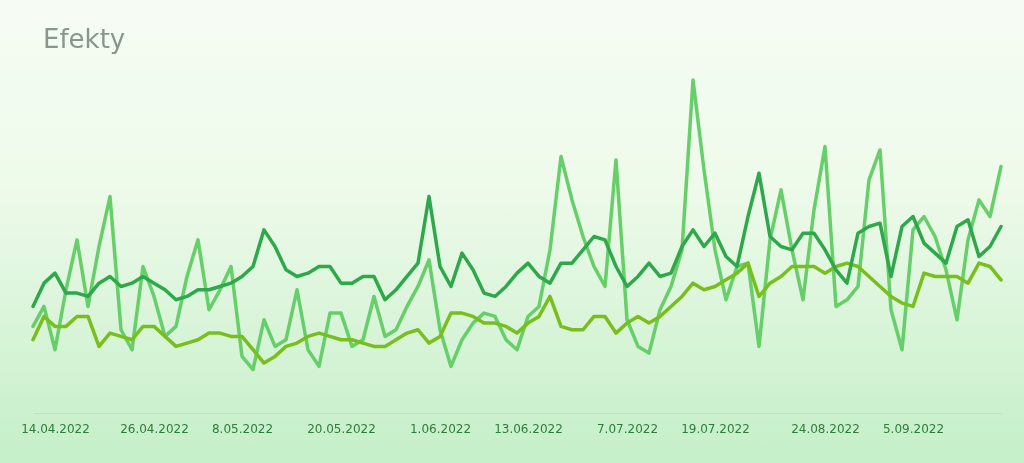 This screenshot has width=1024, height=463. What do you see at coordinates (913, 428) in the screenshot?
I see `x-tick-label: 5.09.2022` at bounding box center [913, 428].